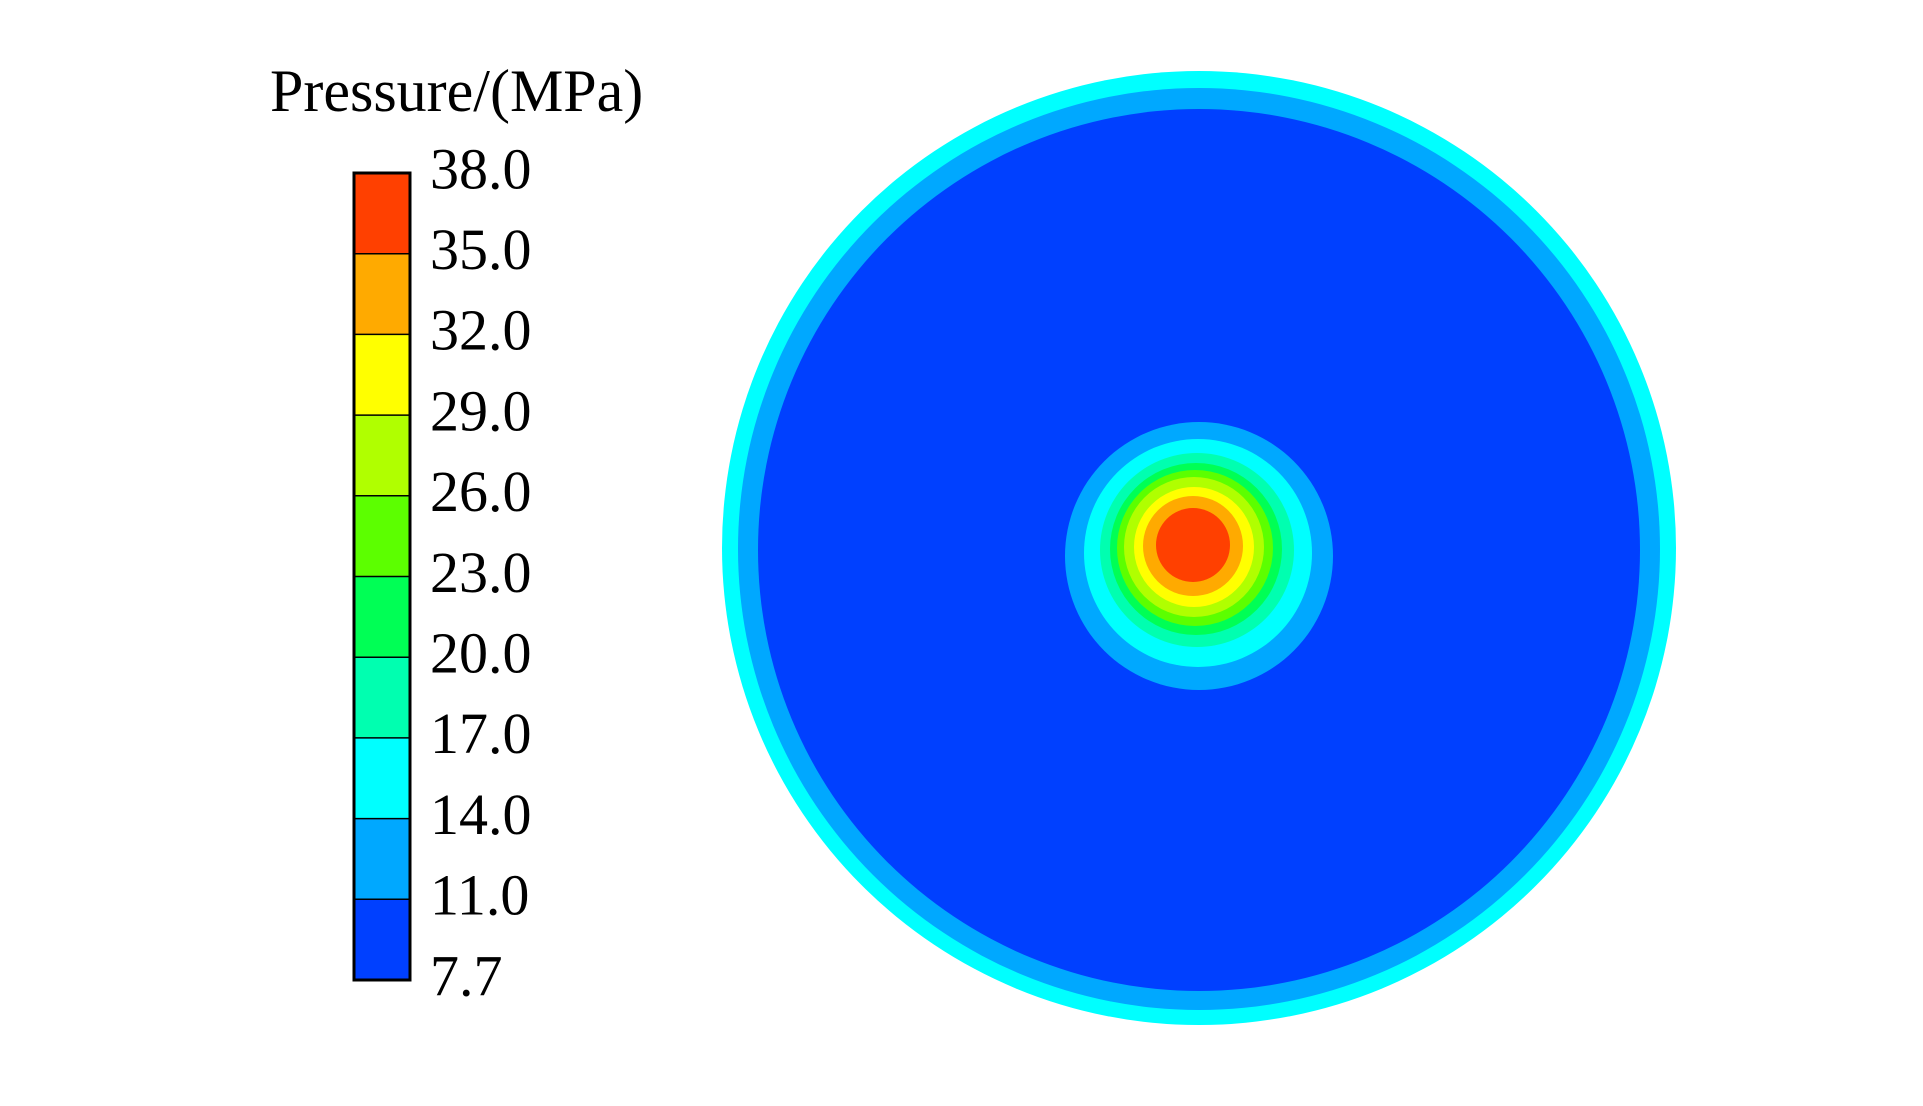 This screenshot has height=1106, width=1923. Describe the element at coordinates (481, 249) in the screenshot. I see `colorbar-tick-label: 35.0` at that location.